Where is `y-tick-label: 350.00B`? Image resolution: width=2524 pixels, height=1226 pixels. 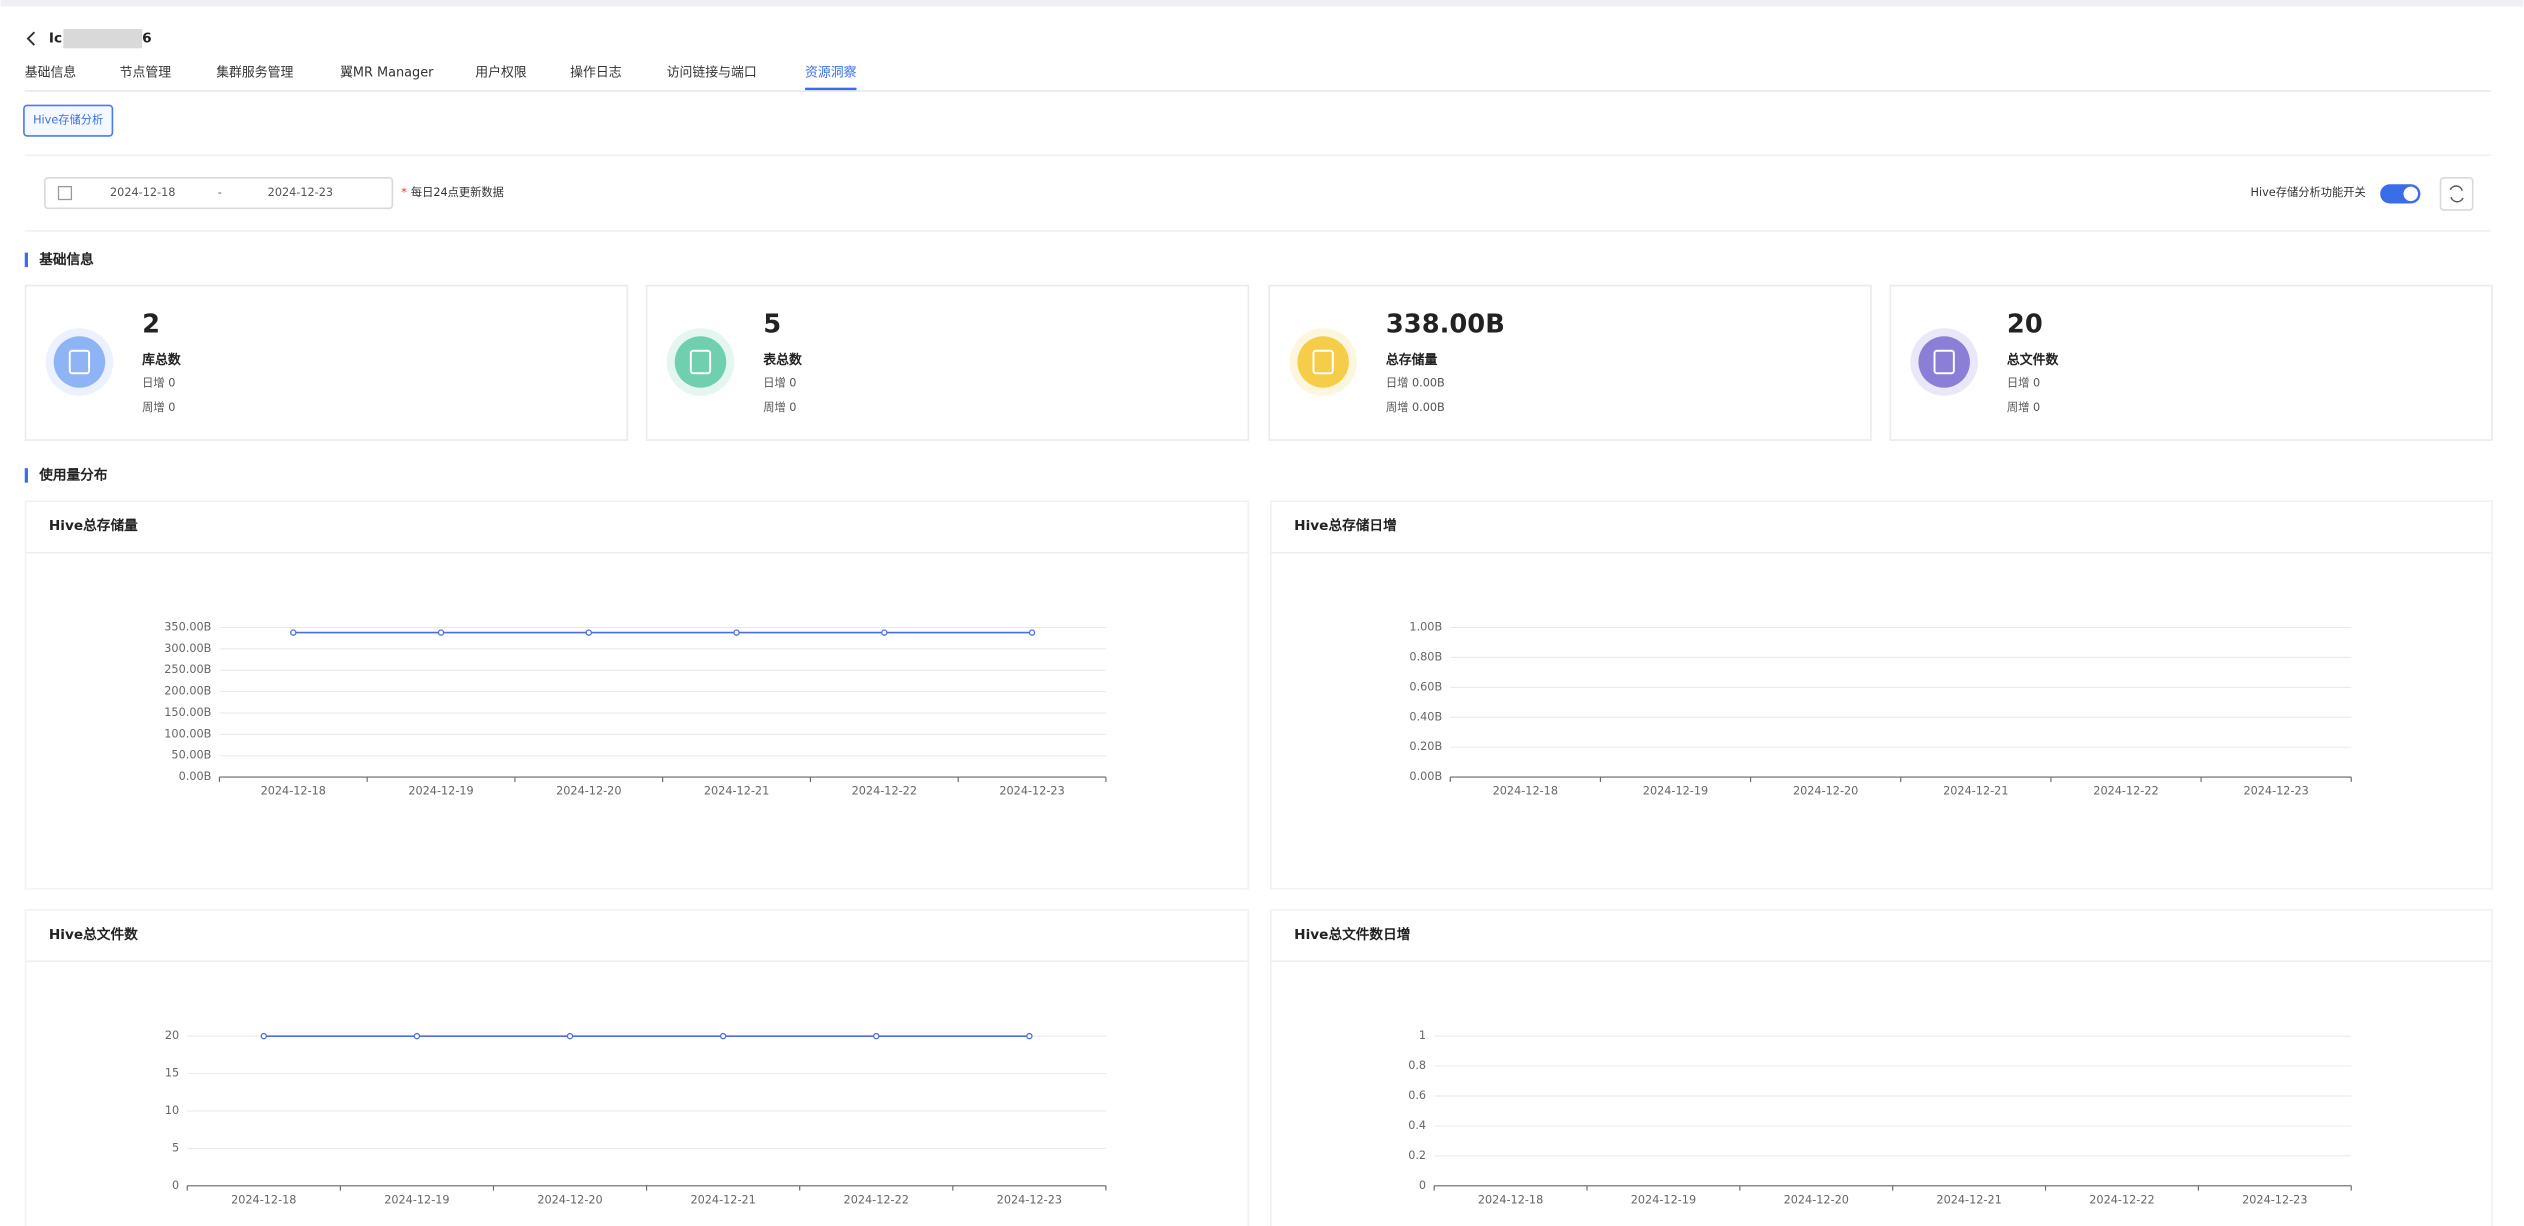 y-tick-label: 350.00B is located at coordinates (187, 626).